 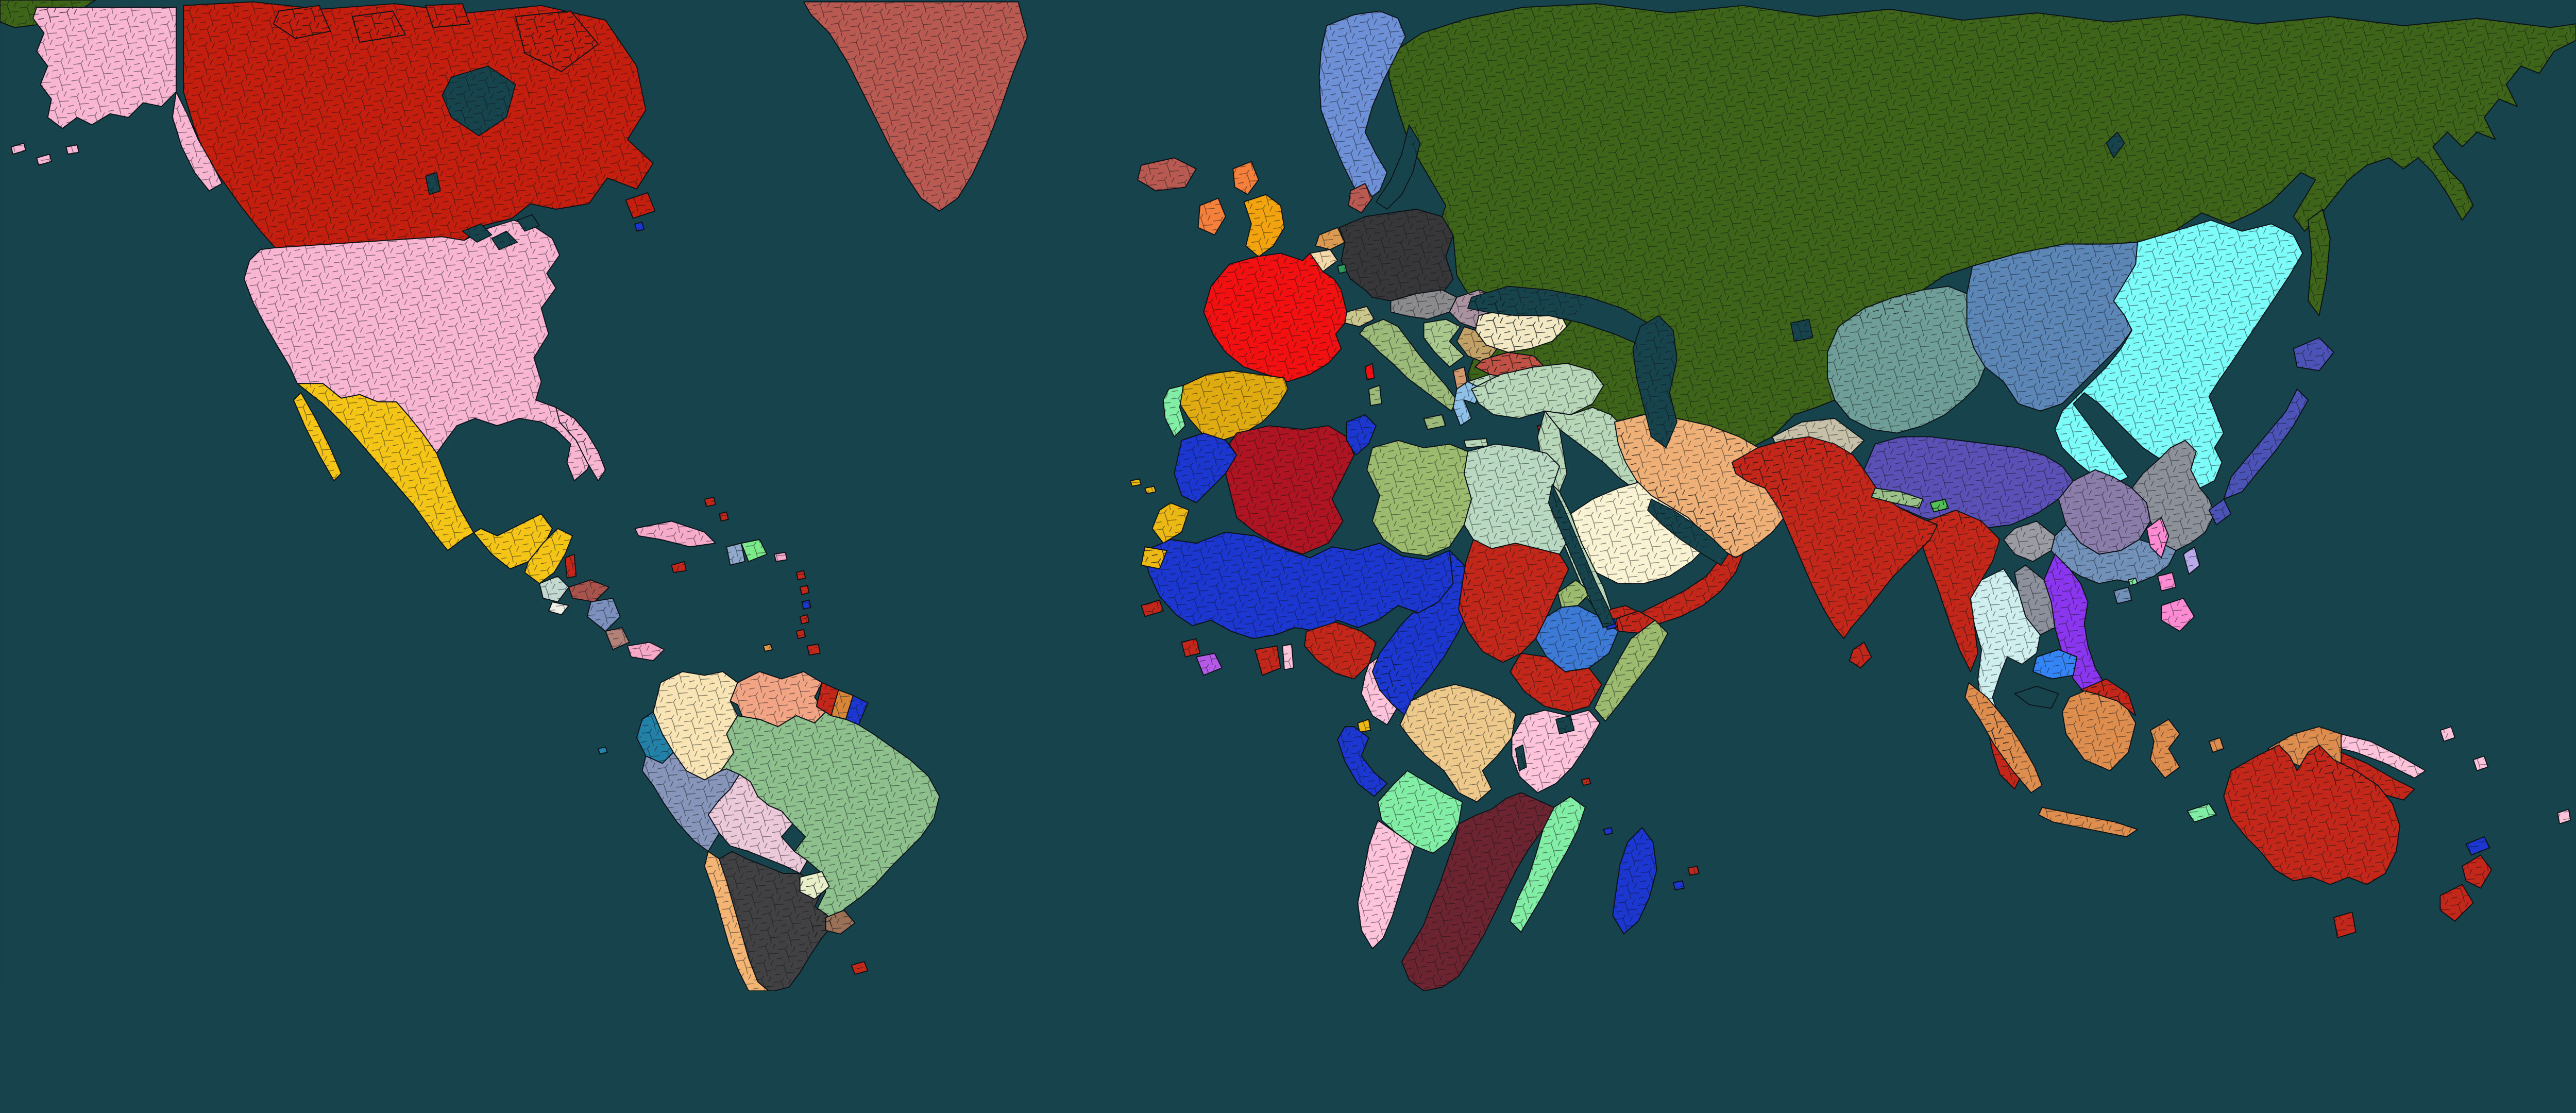 I want to click on country-comoros, so click(x=1608, y=831).